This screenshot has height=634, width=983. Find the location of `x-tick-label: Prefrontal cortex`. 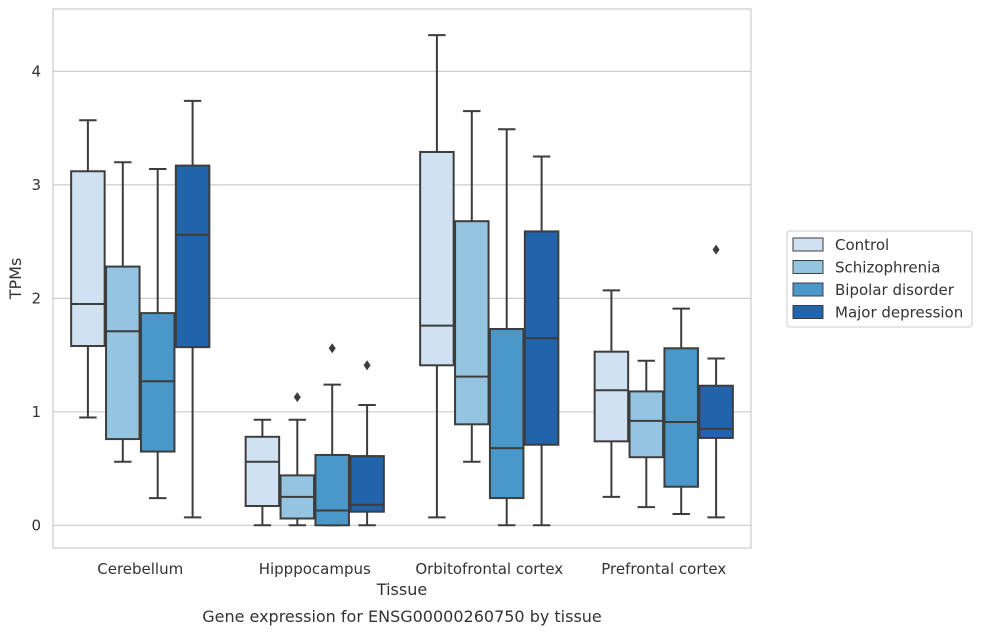

x-tick-label: Prefrontal cortex is located at coordinates (663, 569).